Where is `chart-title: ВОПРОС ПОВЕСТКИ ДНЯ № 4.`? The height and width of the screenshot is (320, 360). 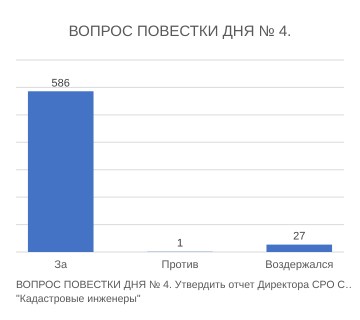 chart-title: ВОПРОС ПОВЕСТКИ ДНЯ № 4. is located at coordinates (180, 31).